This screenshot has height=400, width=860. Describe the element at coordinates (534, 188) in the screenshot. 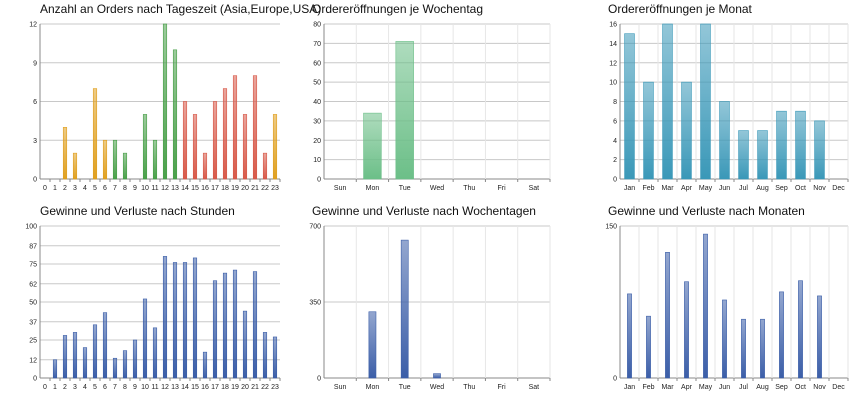

I see `x-tick-label: Sat` at that location.